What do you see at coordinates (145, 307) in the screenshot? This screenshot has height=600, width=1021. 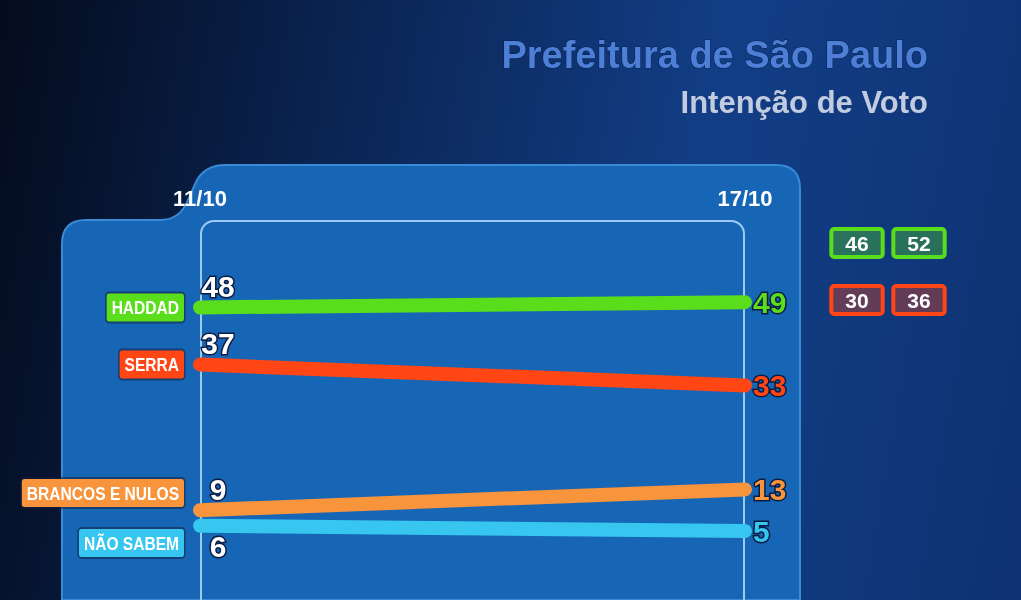 I see `series-label: HADDAD` at bounding box center [145, 307].